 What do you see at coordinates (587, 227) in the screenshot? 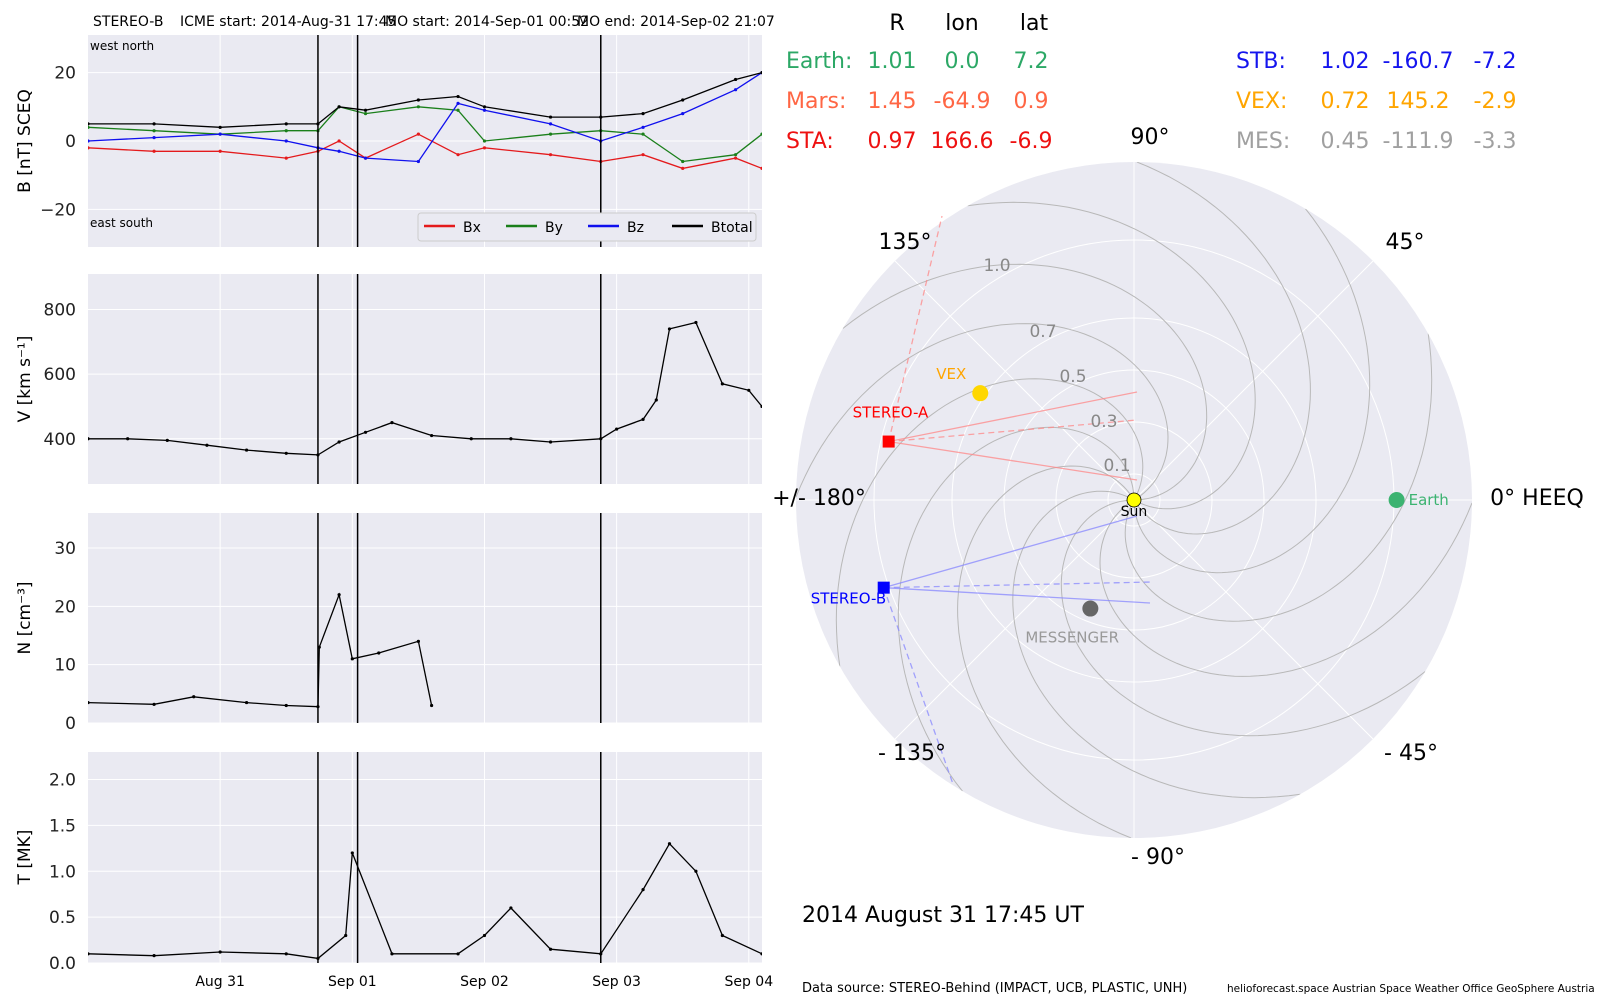
I see `legend-box` at bounding box center [587, 227].